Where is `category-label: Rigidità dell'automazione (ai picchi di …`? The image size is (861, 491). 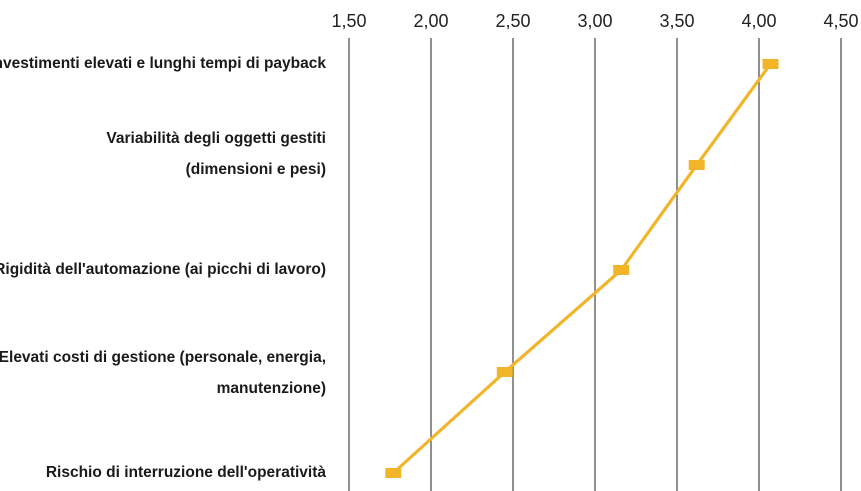 category-label: Rigidità dell'automazione (ai picchi di … is located at coordinates (163, 269).